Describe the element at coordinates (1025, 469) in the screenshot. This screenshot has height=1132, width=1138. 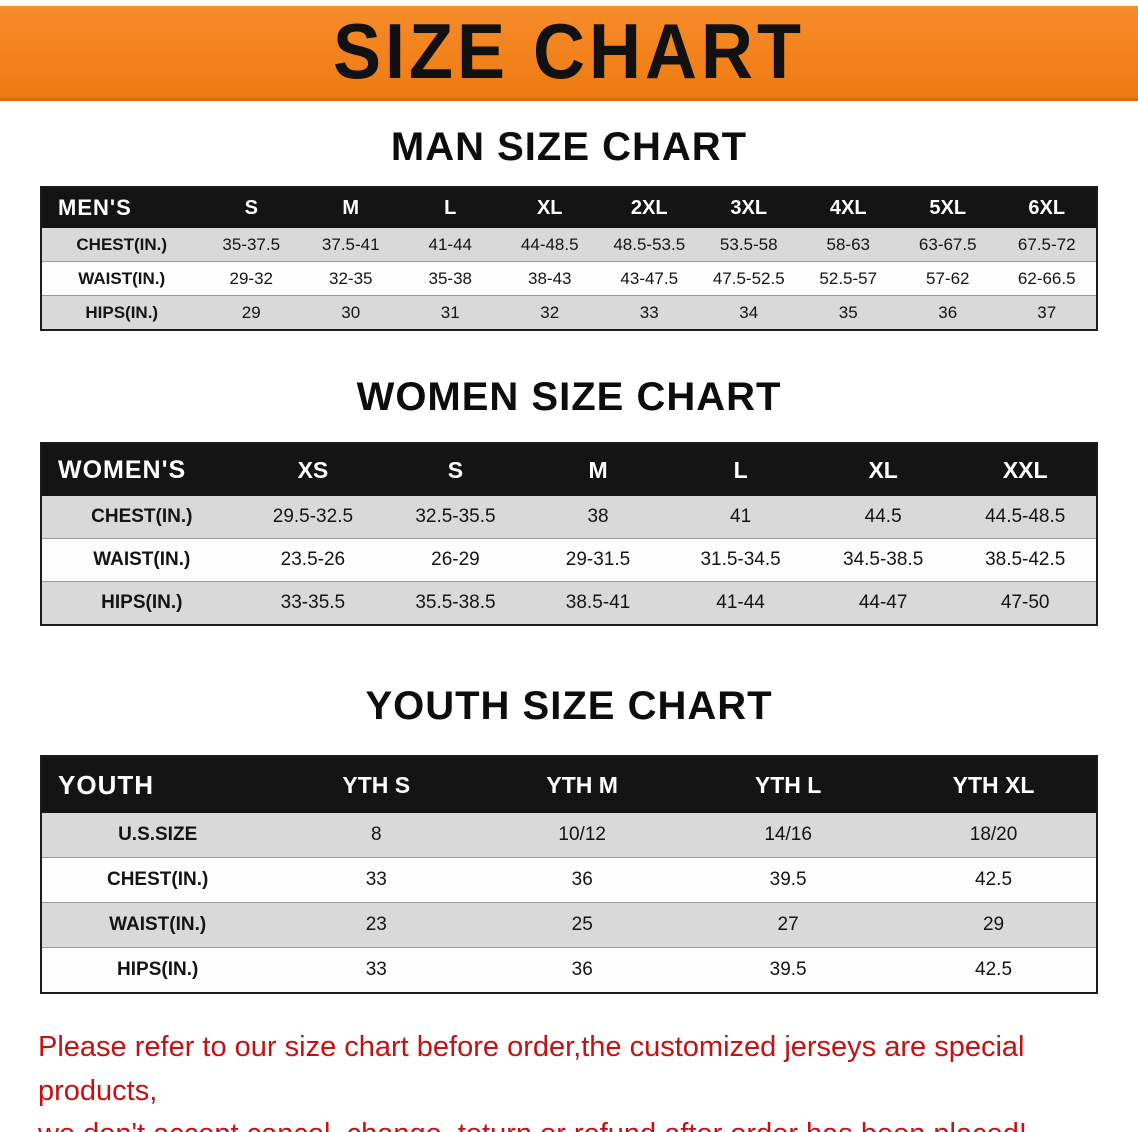
I see `women-header-size-xxl: XXL` at that location.